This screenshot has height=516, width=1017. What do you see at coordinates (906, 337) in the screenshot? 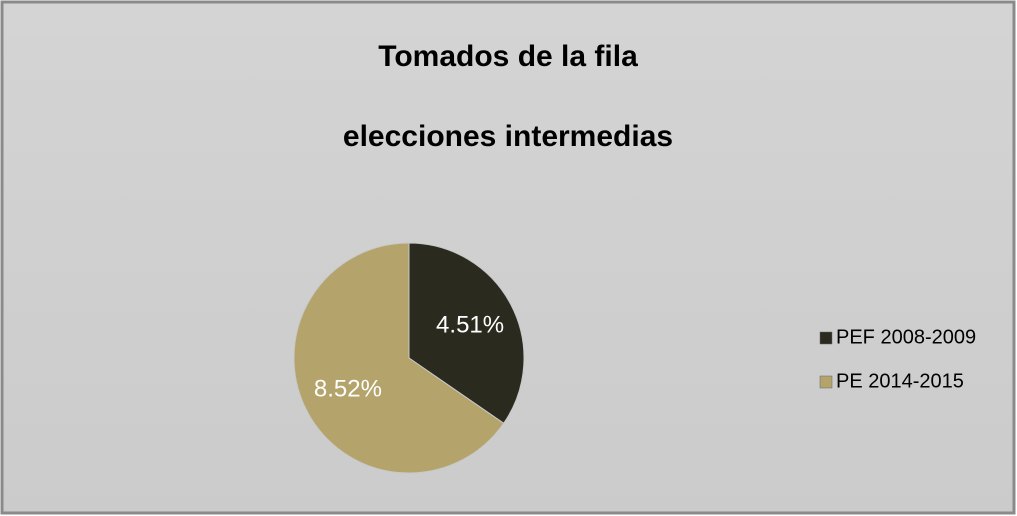
I see `legend-label: PEF 2008-2009` at bounding box center [906, 337].